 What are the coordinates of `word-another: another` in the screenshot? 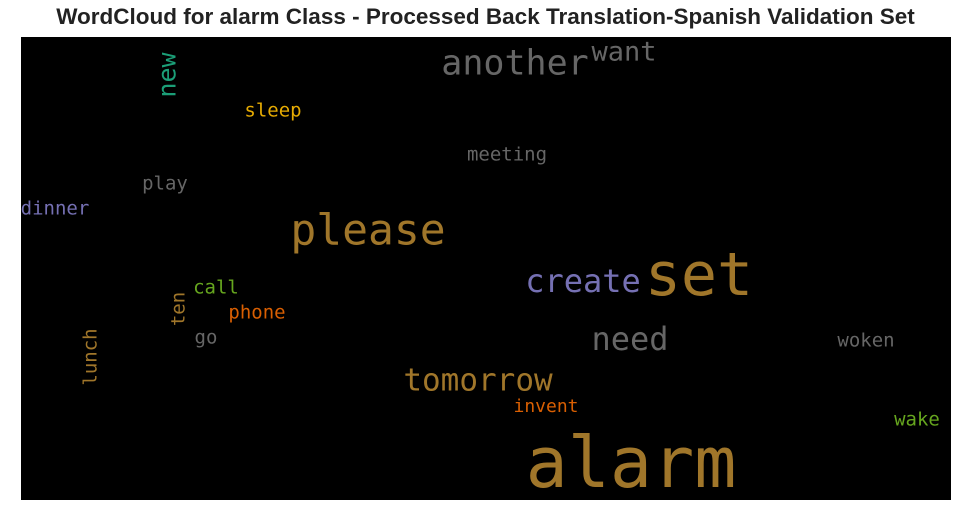 It's located at (515, 63).